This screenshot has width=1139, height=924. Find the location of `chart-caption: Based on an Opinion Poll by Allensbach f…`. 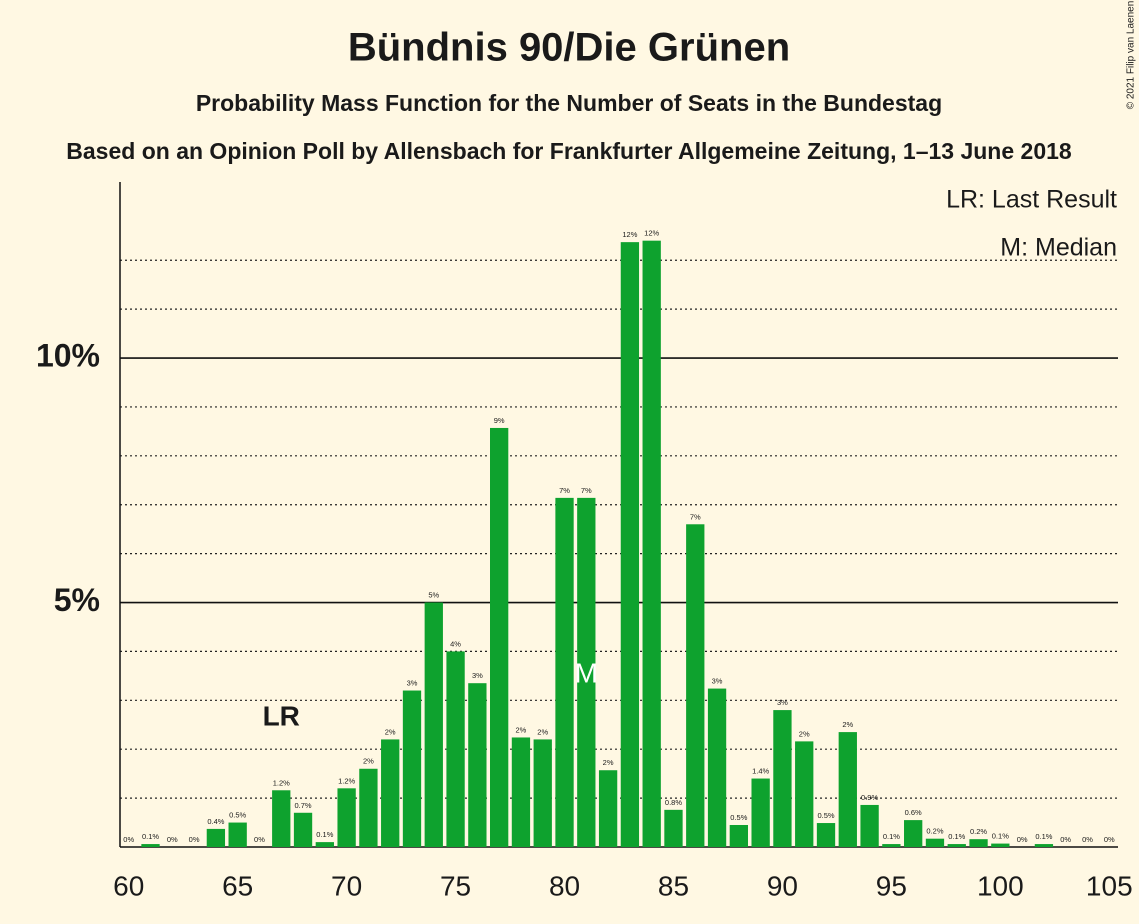

chart-caption: Based on an Opinion Poll by Allensbach f… is located at coordinates (569, 151).